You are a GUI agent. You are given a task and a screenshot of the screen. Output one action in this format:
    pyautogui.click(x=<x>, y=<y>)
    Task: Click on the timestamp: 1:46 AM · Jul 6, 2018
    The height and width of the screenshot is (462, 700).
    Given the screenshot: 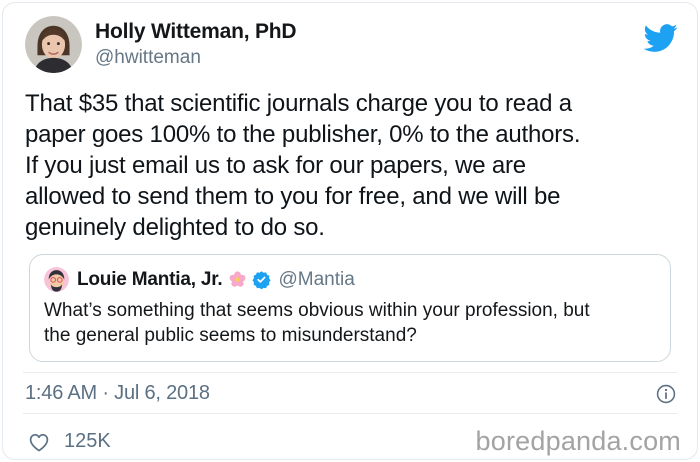 What is the action you would take?
    pyautogui.click(x=117, y=393)
    